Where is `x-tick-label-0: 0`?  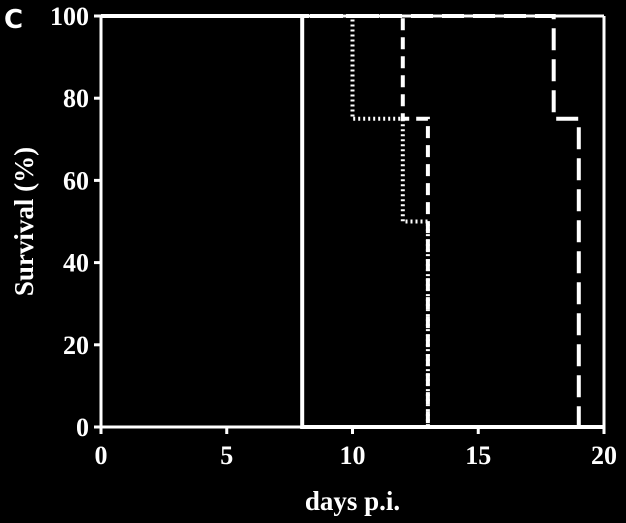
x-tick-label-0: 0 is located at coordinates (101, 455).